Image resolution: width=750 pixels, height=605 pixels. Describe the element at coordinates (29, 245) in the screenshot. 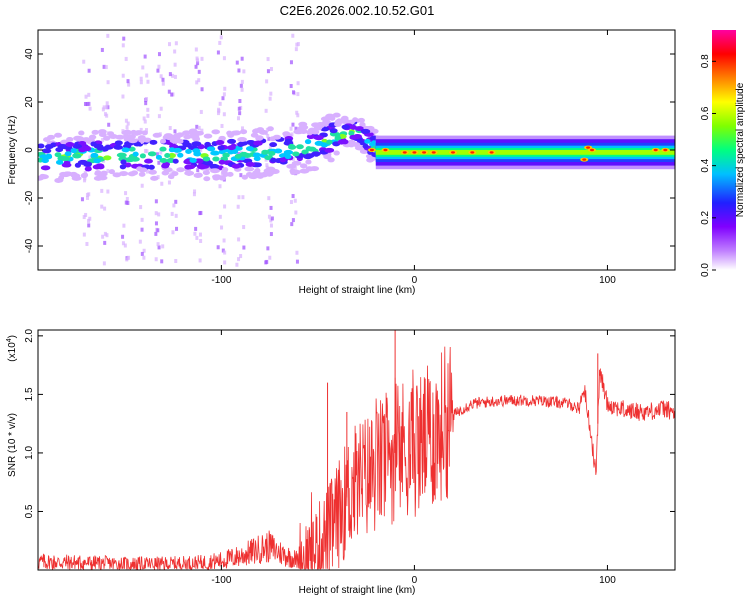

I see `spectrogram-y-tick-label: -40` at that location.